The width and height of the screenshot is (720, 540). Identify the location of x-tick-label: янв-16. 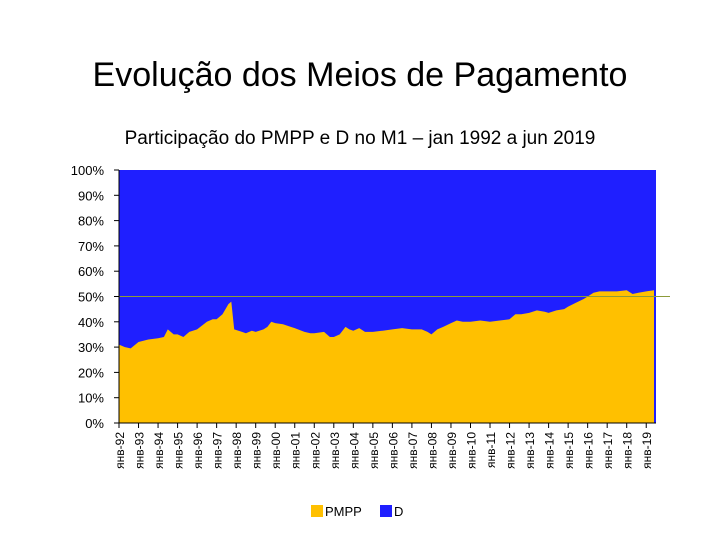
(589, 450).